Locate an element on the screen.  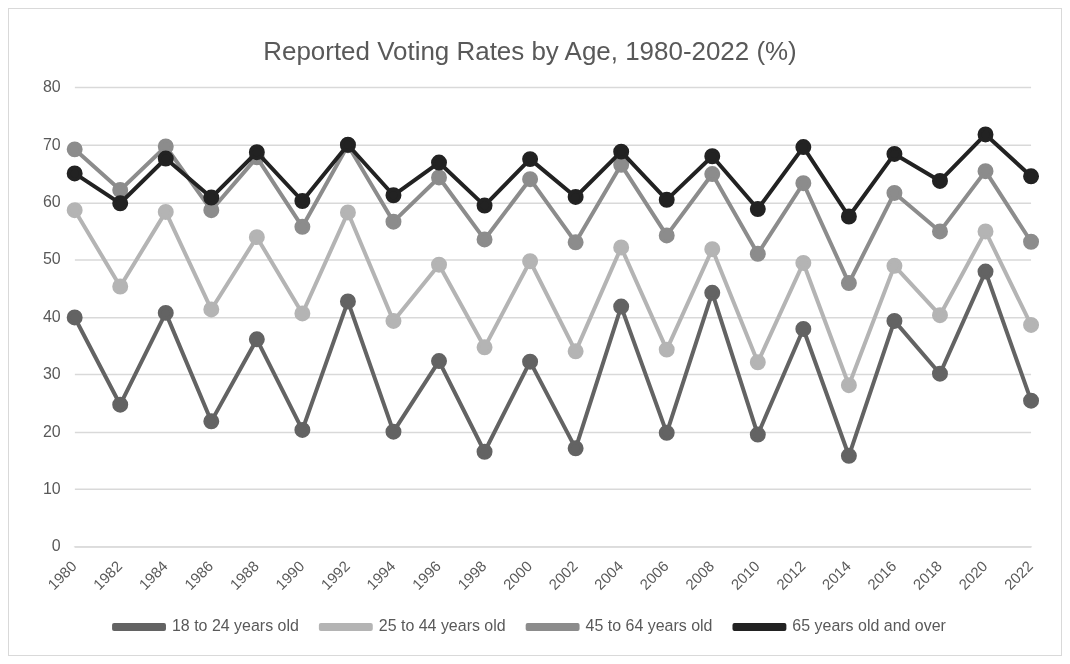
y-tick-label: 20 is located at coordinates (51, 431).